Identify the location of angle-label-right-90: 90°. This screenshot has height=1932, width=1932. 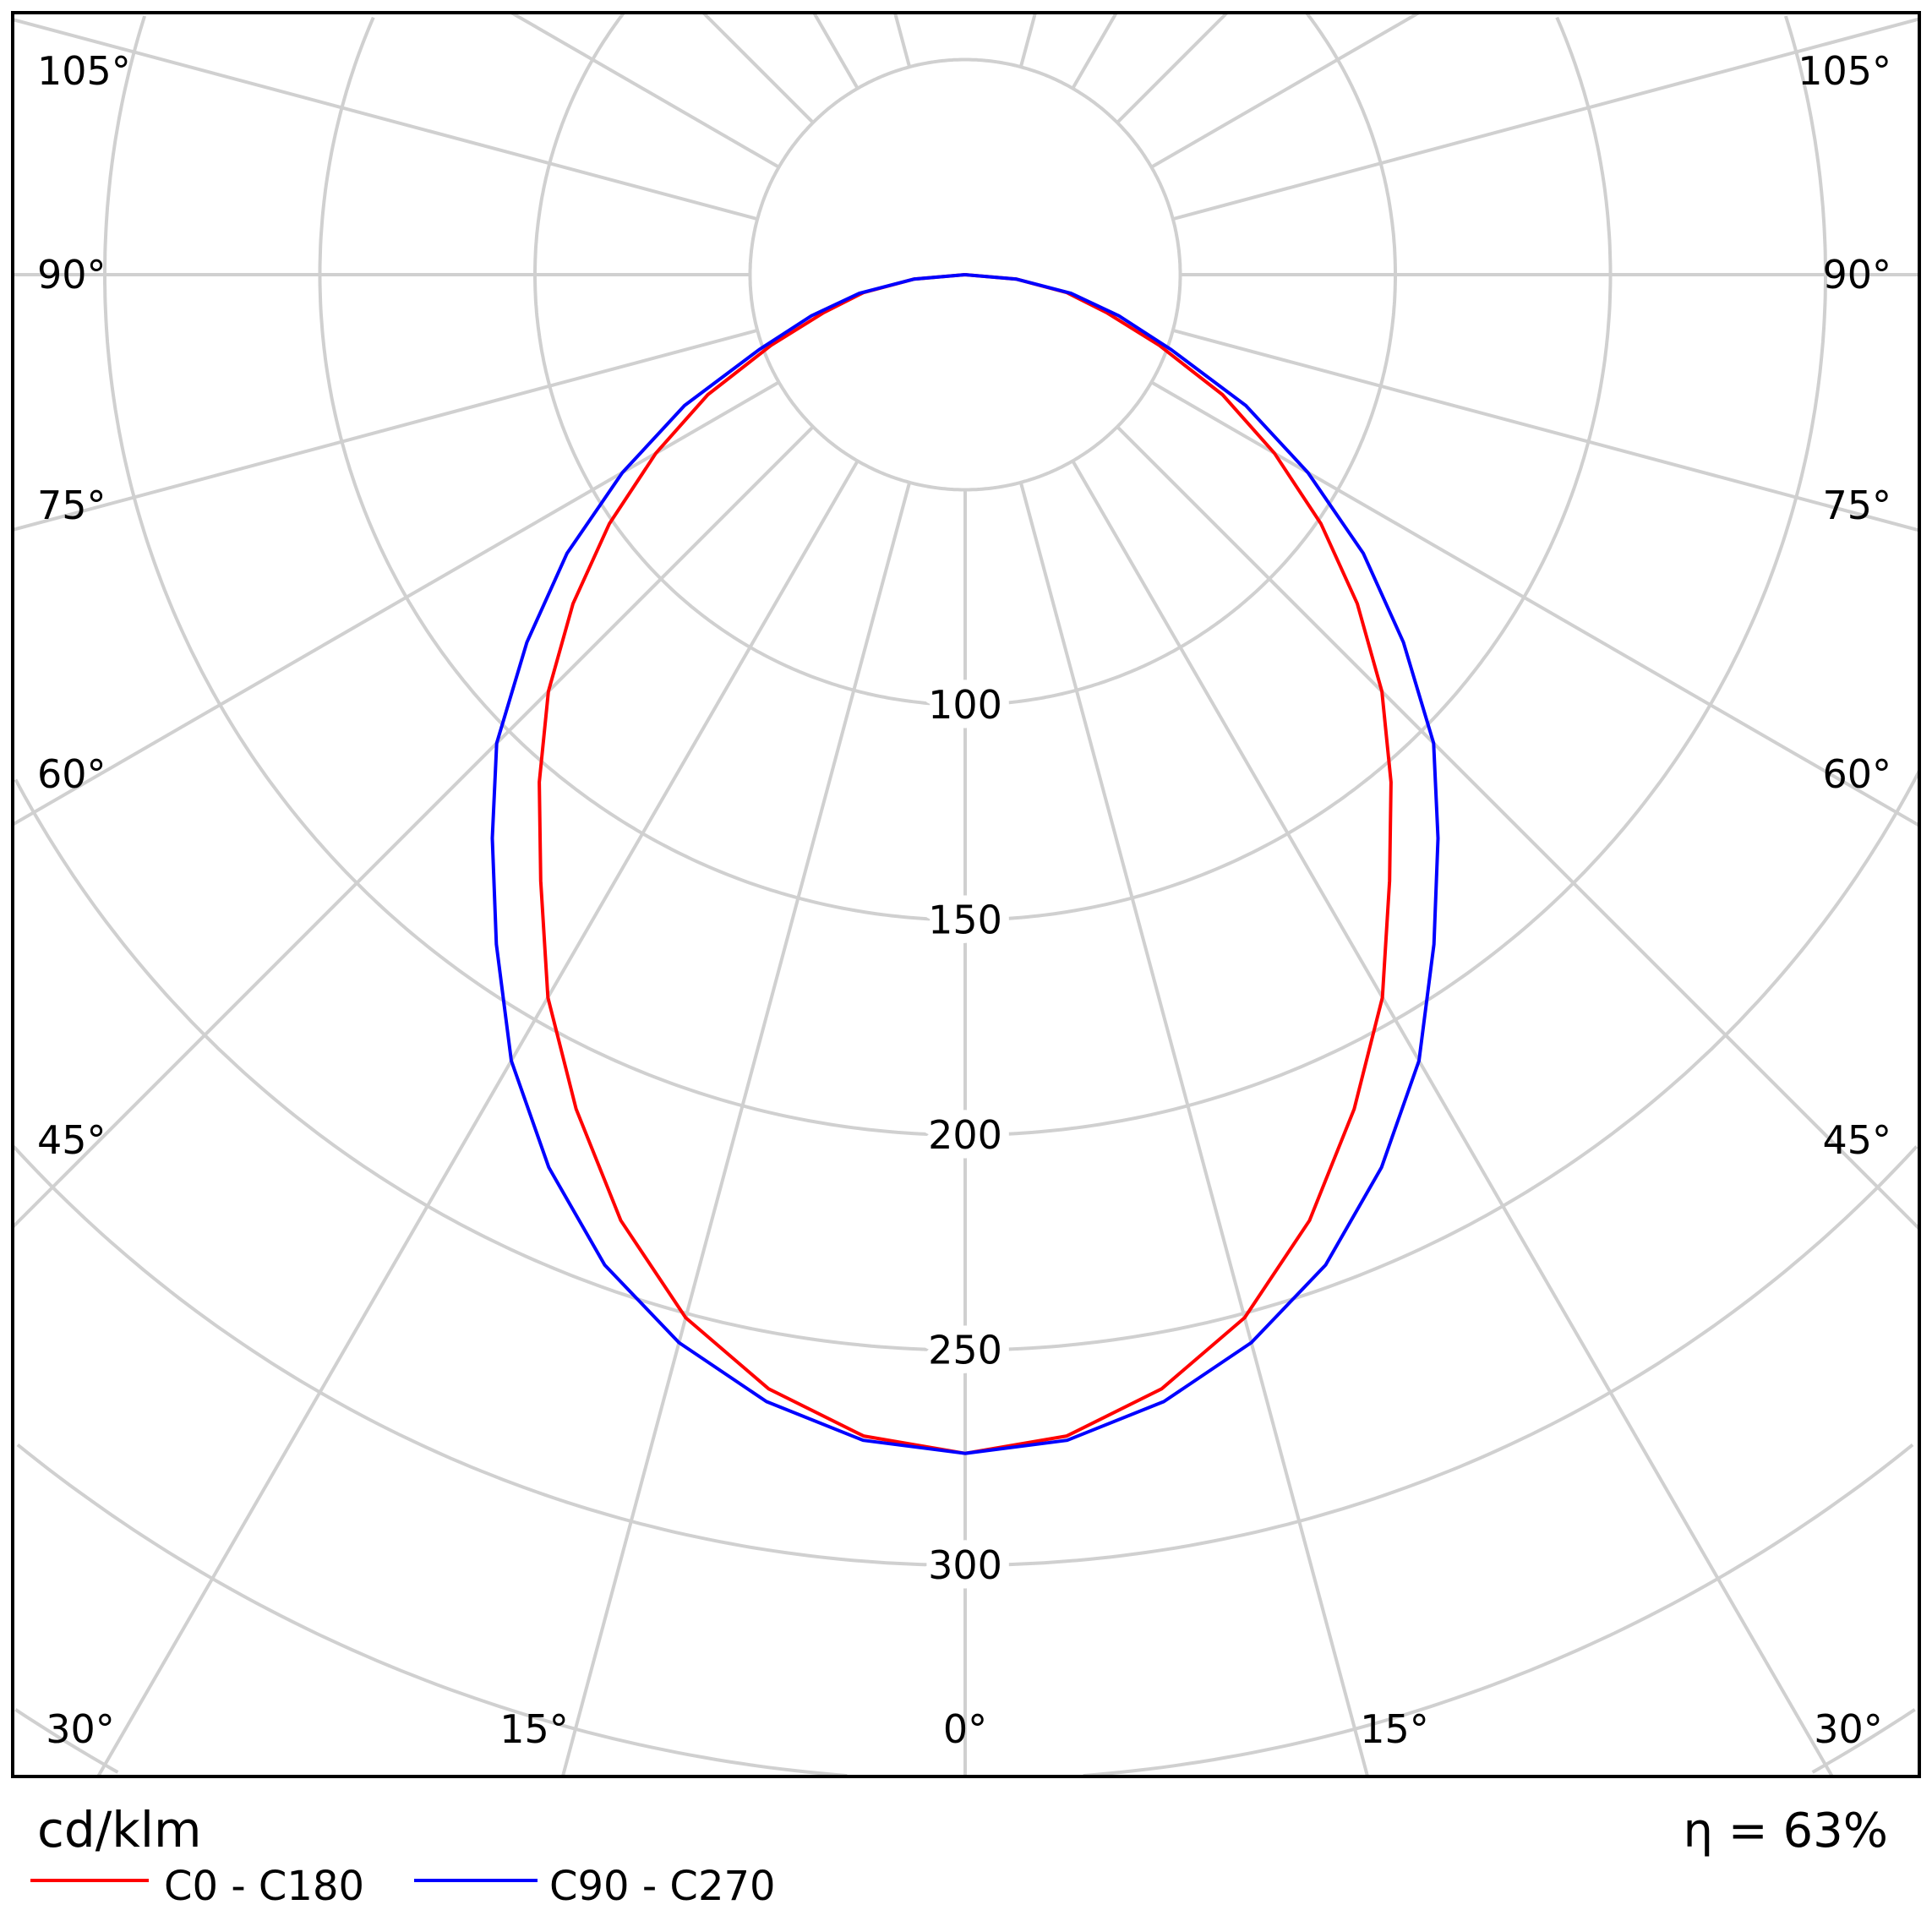
(1856, 274).